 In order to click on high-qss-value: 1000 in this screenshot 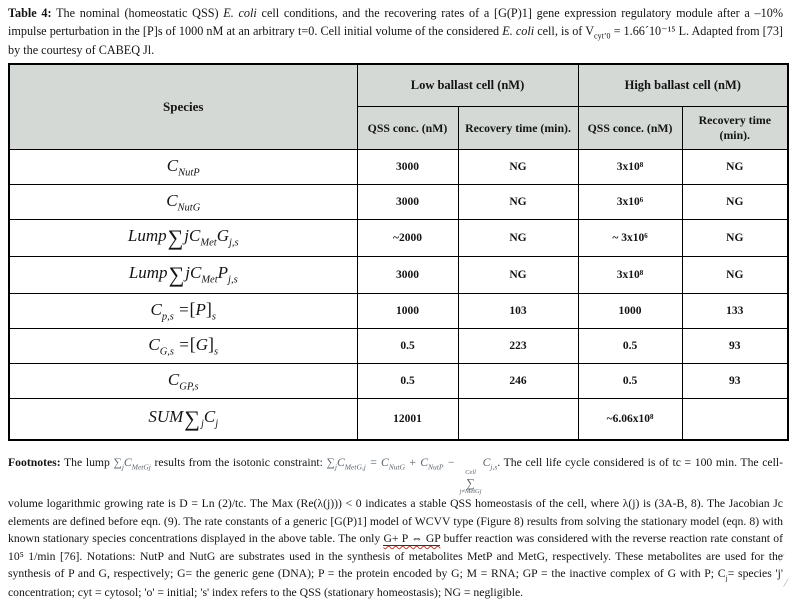, I will do `click(630, 311)`.